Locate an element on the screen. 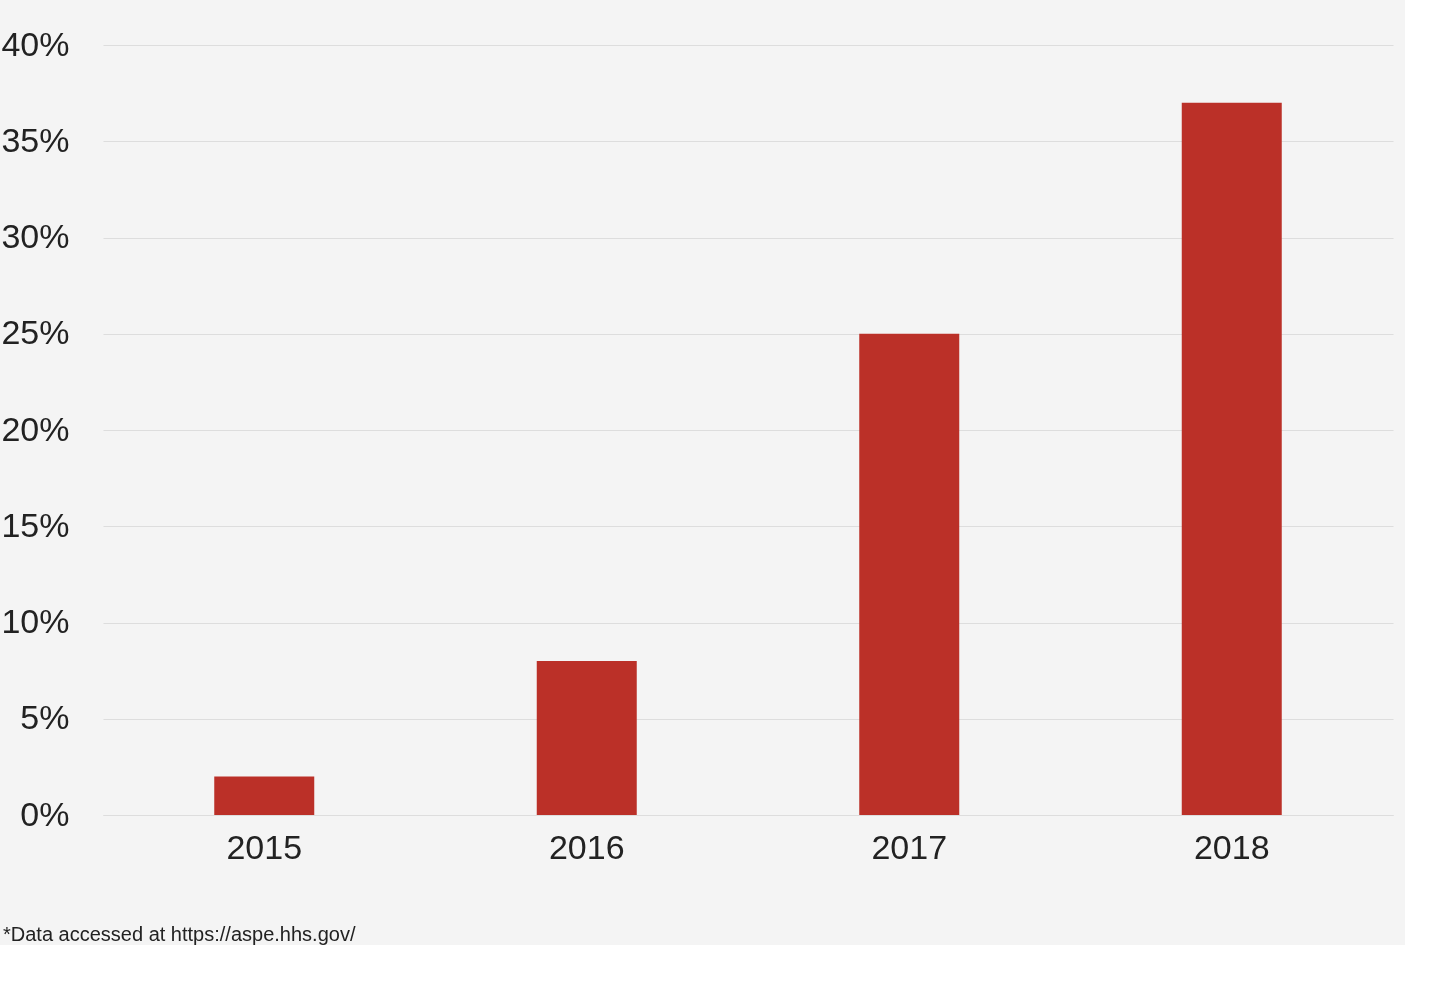 This screenshot has width=1431, height=985. y-tick-label: 40% is located at coordinates (35, 43).